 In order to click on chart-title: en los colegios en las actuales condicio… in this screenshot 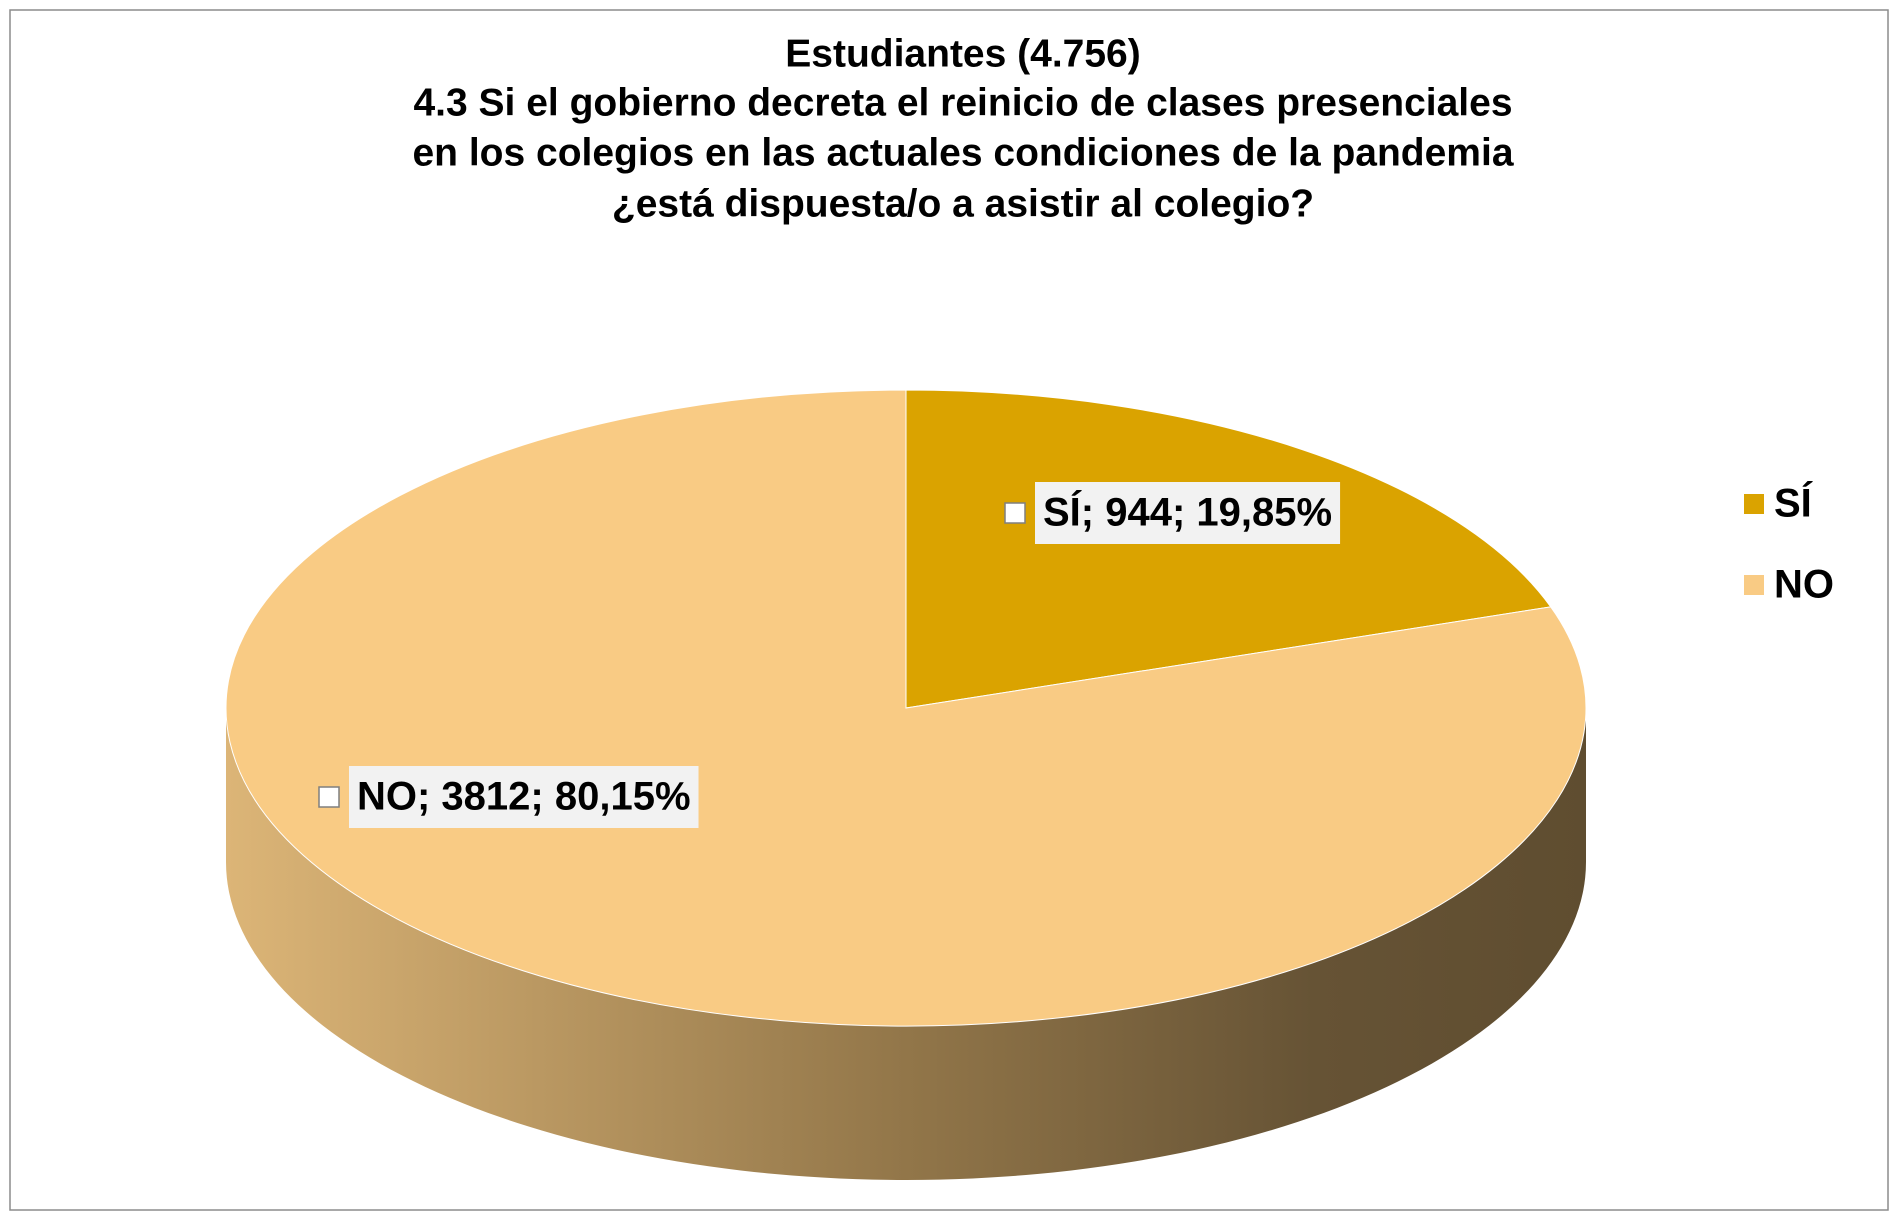, I will do `click(962, 152)`.